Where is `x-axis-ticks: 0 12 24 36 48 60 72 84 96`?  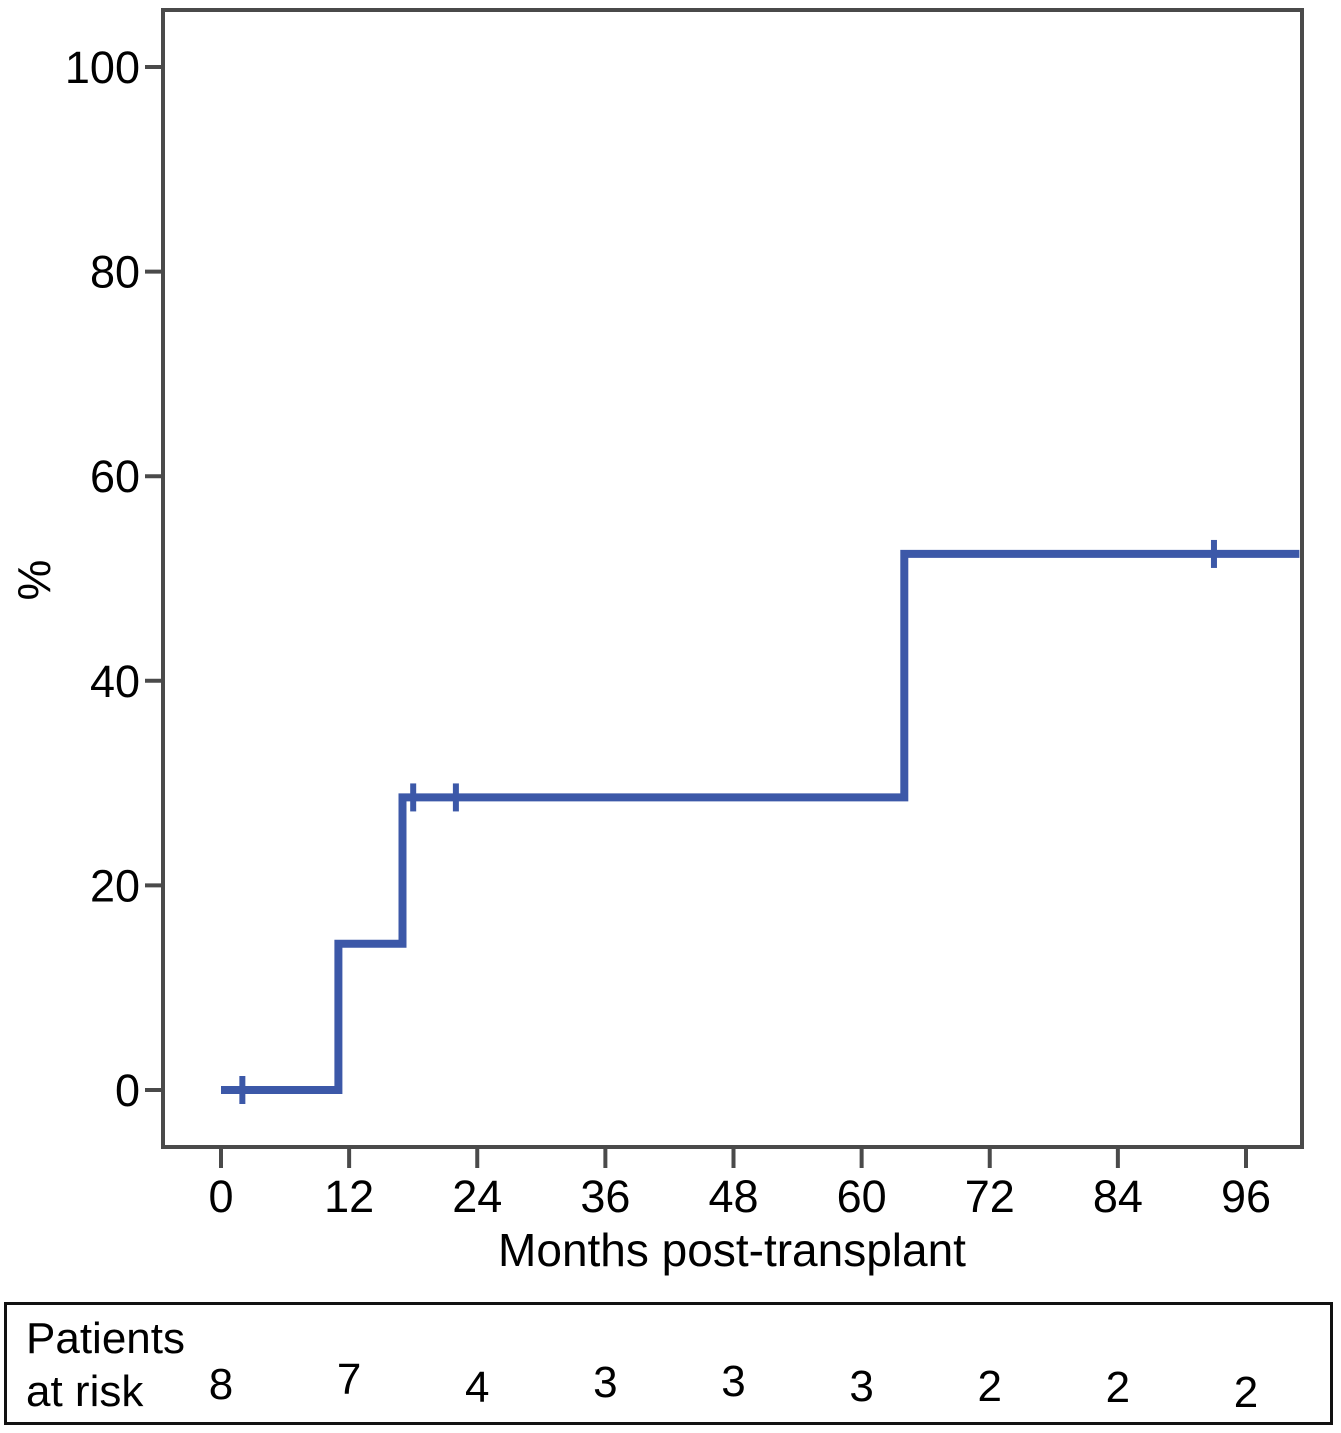
x-axis-ticks: 0 12 24 36 48 60 72 84 96 is located at coordinates (739, 1184).